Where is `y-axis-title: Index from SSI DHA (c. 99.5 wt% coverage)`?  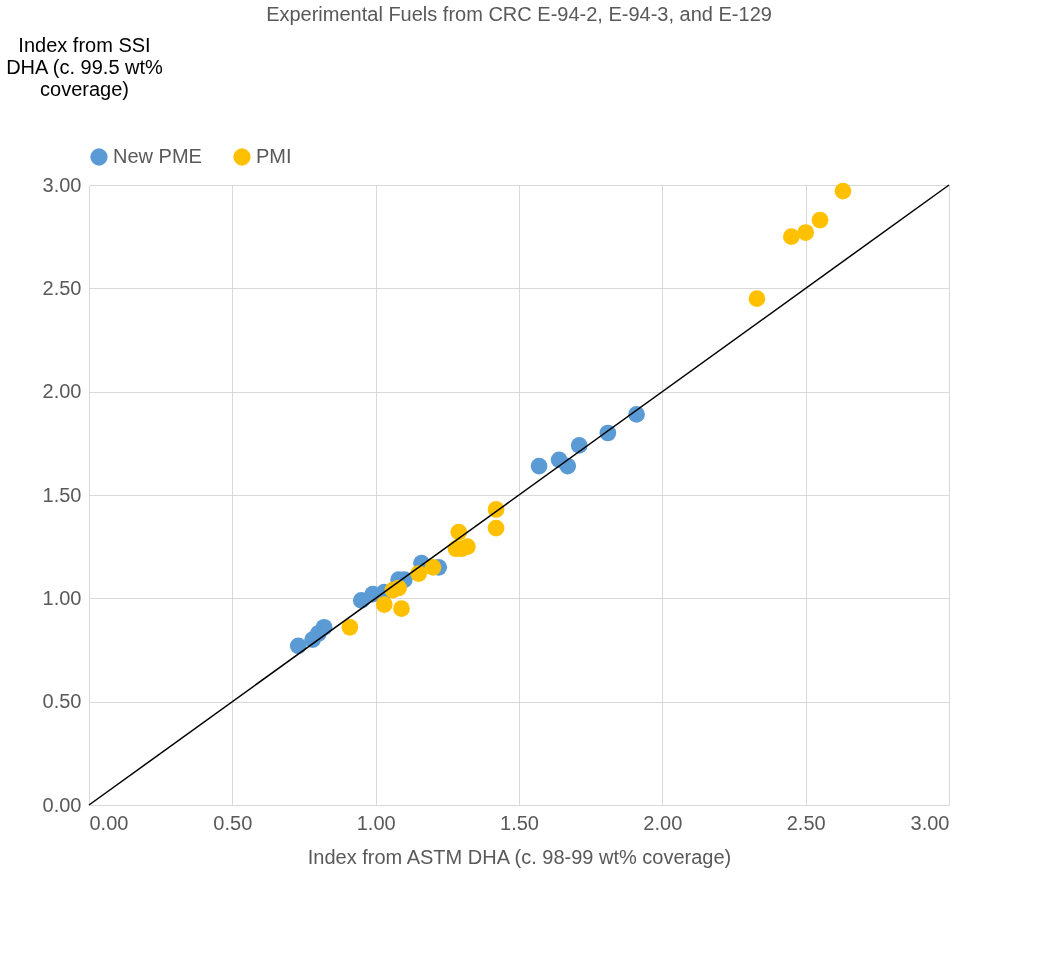 y-axis-title: Index from SSI DHA (c. 99.5 wt% coverage) is located at coordinates (85, 66).